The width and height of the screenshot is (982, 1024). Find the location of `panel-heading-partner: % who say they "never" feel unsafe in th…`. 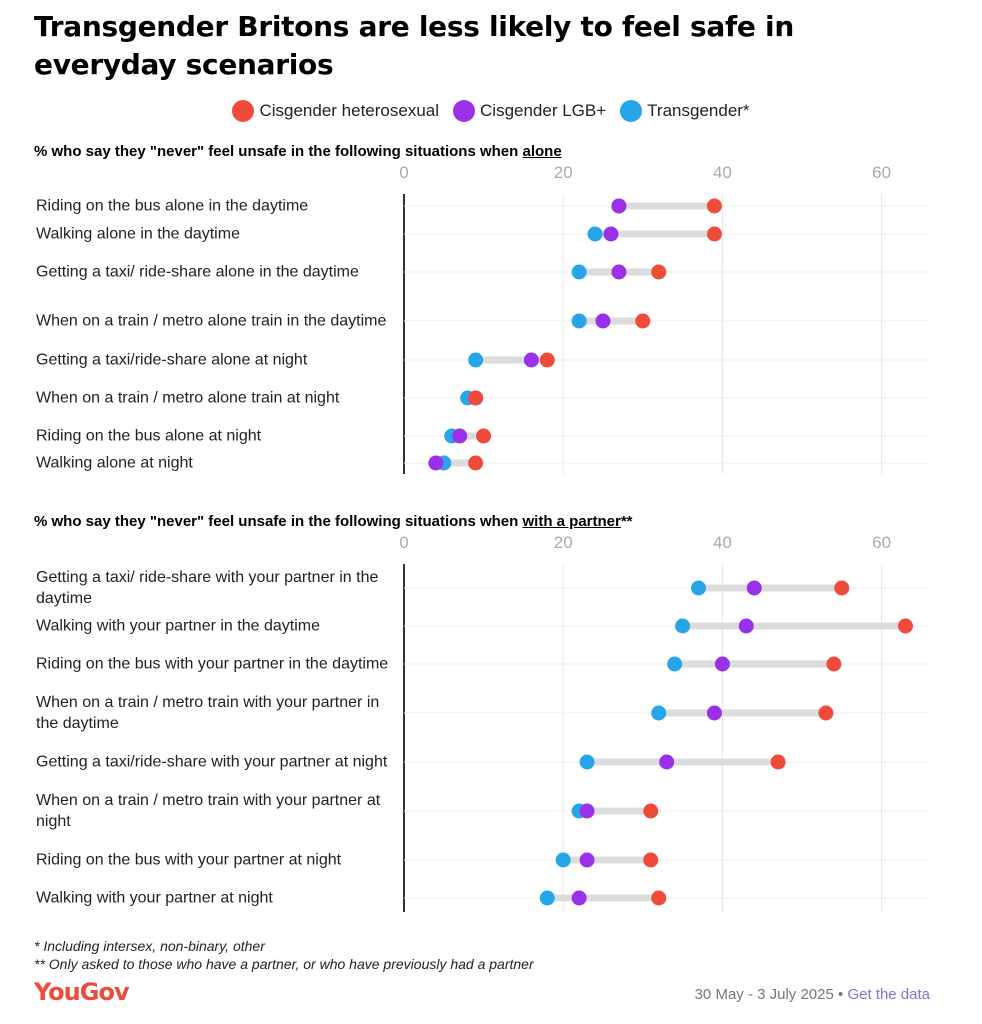

panel-heading-partner: % who say they "never" feel unsafe in th… is located at coordinates (333, 521).